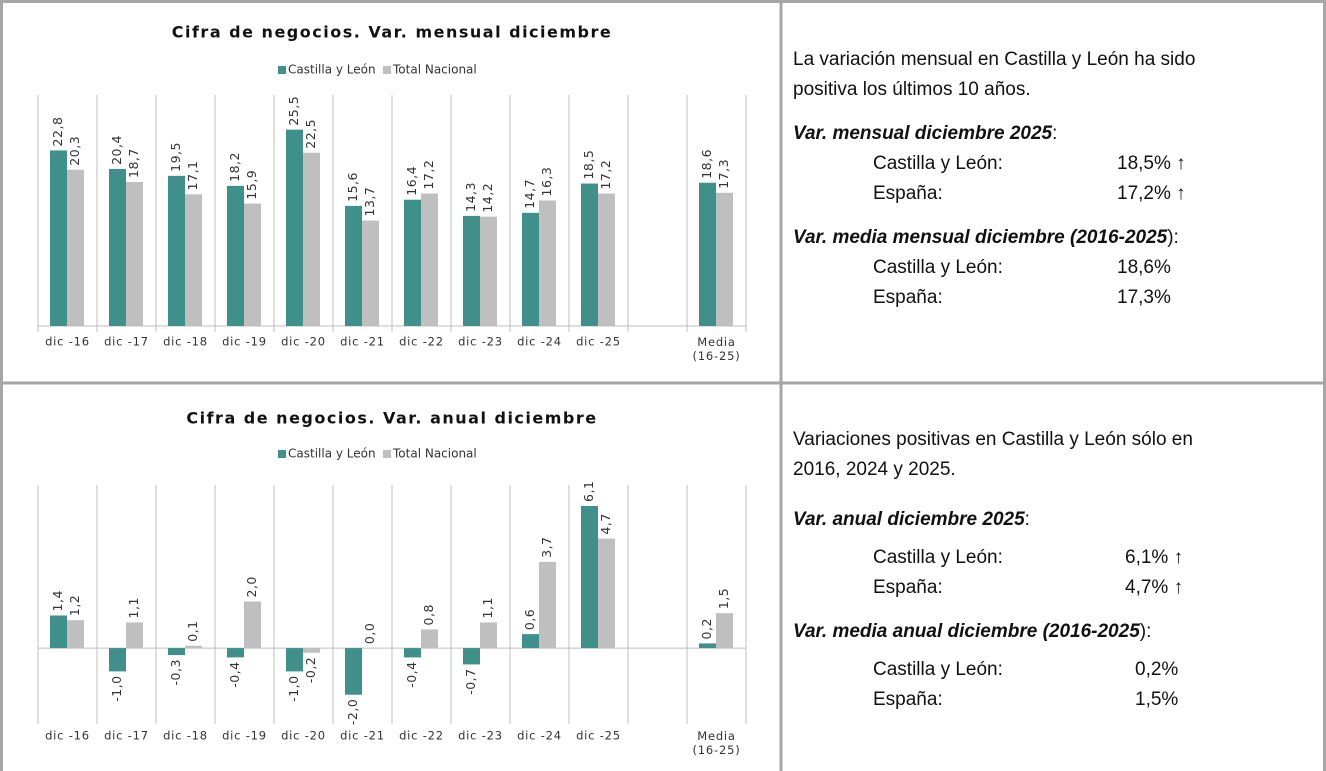 The image size is (1326, 771). What do you see at coordinates (74, 605) in the screenshot?
I see `value-label: 1,2` at bounding box center [74, 605].